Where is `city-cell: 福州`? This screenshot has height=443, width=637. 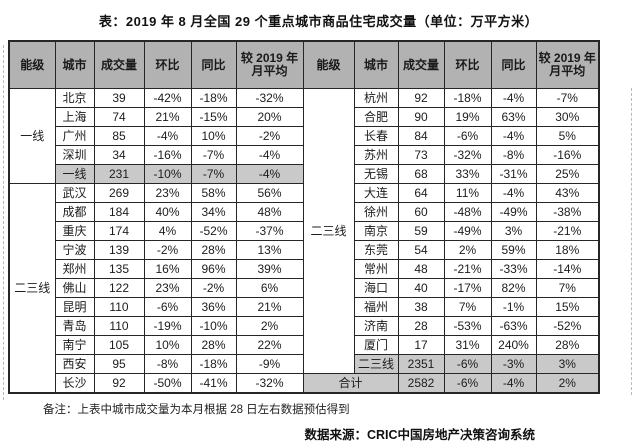 city-cell: 福州 is located at coordinates (376, 307).